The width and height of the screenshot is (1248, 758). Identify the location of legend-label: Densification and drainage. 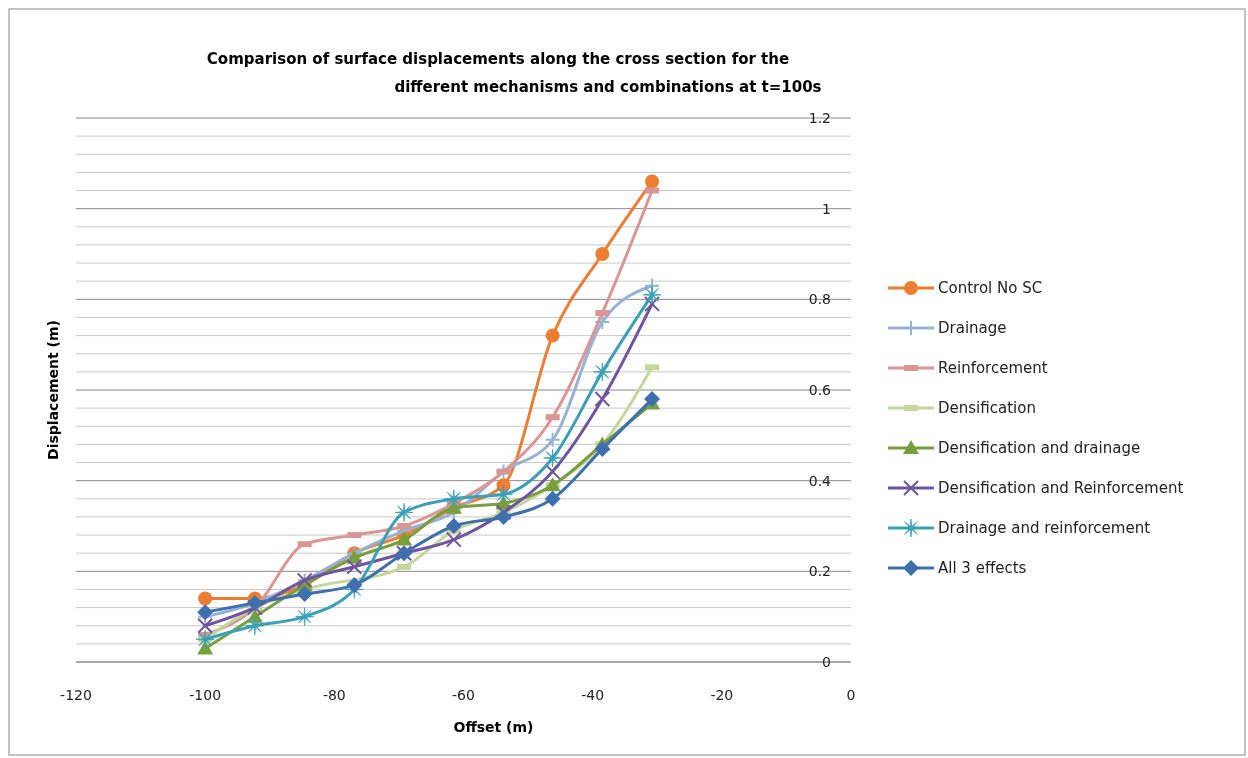
(1039, 448).